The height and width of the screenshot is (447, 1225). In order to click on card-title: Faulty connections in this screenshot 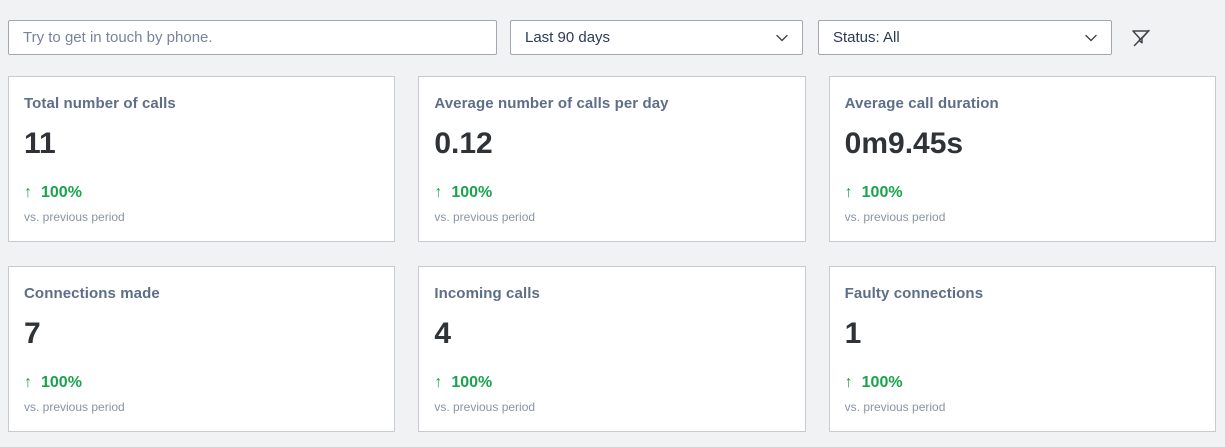, I will do `click(914, 293)`.